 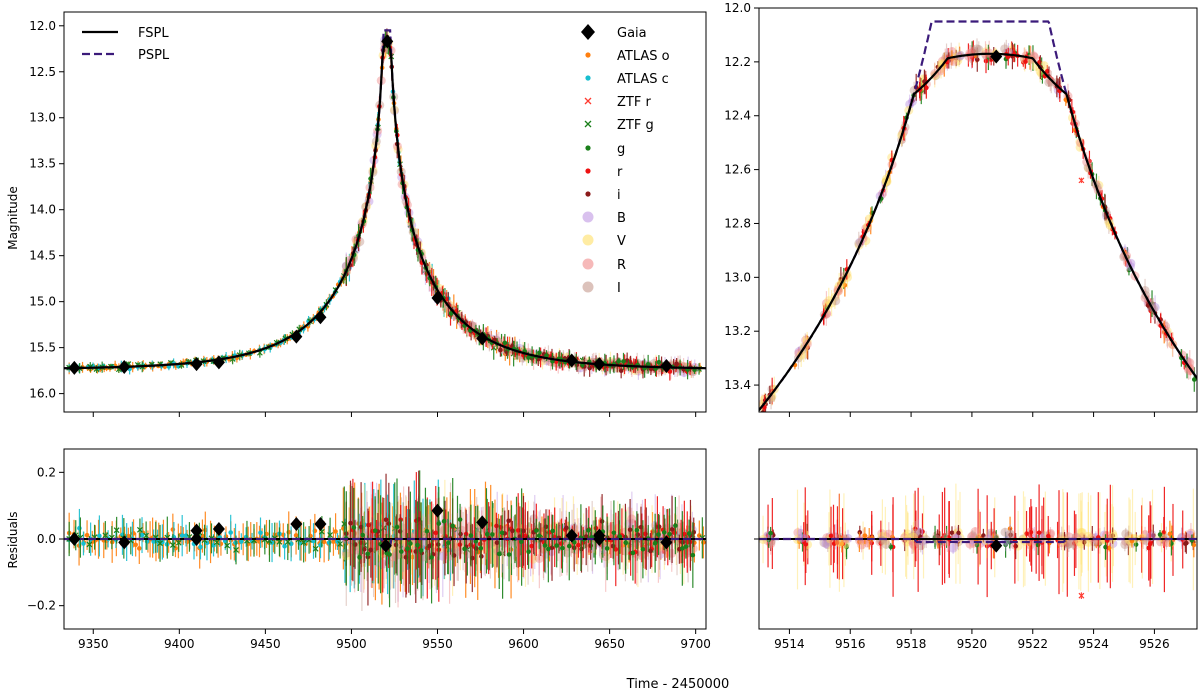 I want to click on legend-R-label: R, so click(x=621, y=265).